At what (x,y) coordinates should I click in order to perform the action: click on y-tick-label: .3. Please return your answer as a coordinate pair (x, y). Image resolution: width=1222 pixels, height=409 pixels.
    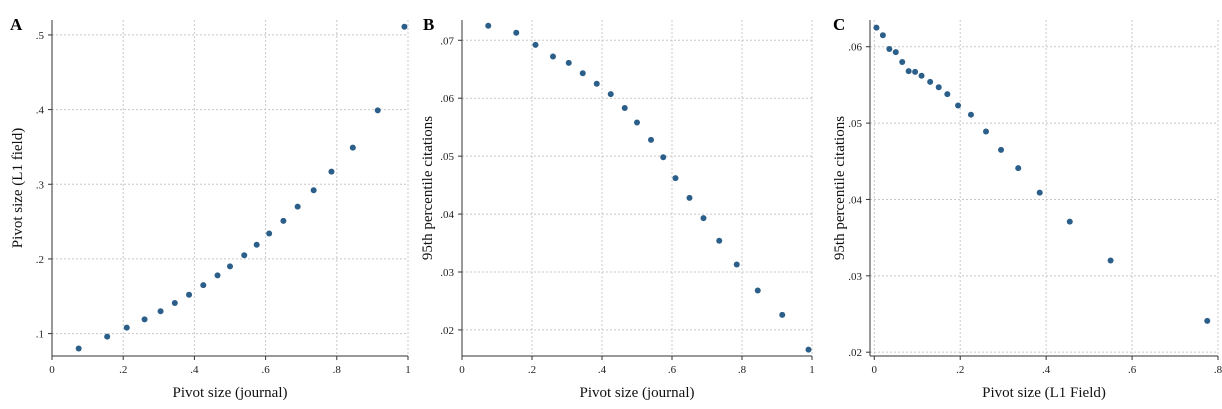
    Looking at the image, I should click on (40, 185).